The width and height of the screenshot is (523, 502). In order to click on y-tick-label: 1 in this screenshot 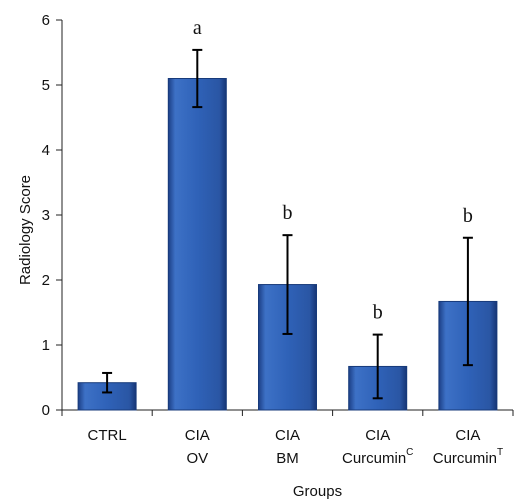, I will do `click(46, 345)`.